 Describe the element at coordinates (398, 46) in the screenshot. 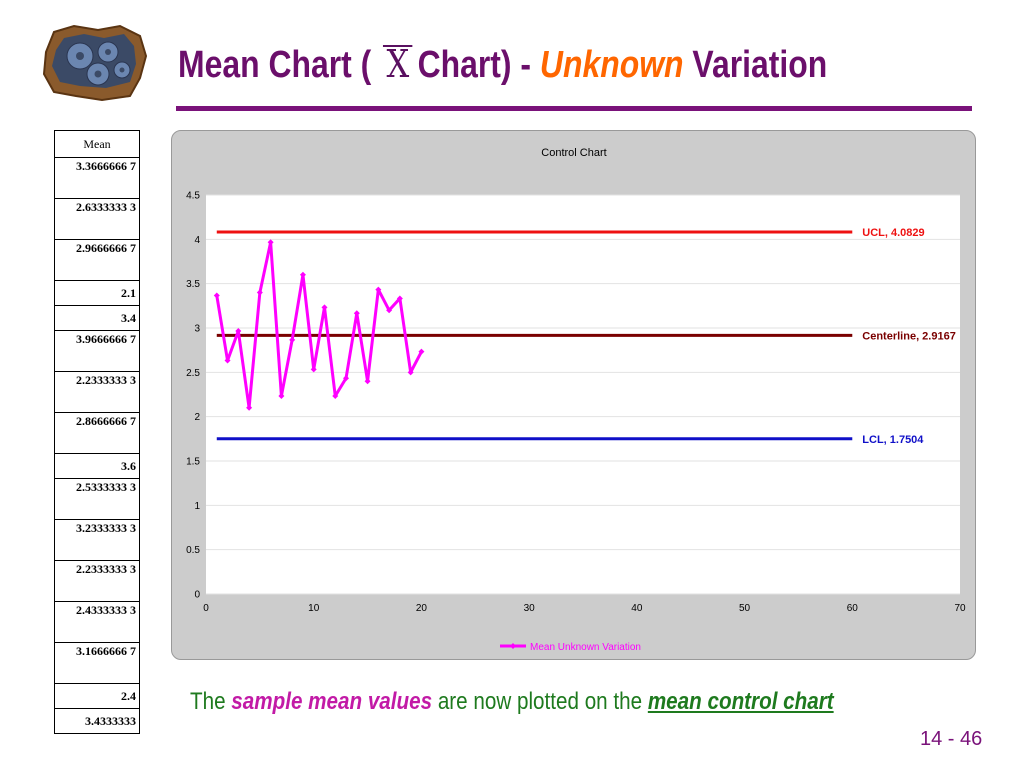

I see `x-bar-overline` at that location.